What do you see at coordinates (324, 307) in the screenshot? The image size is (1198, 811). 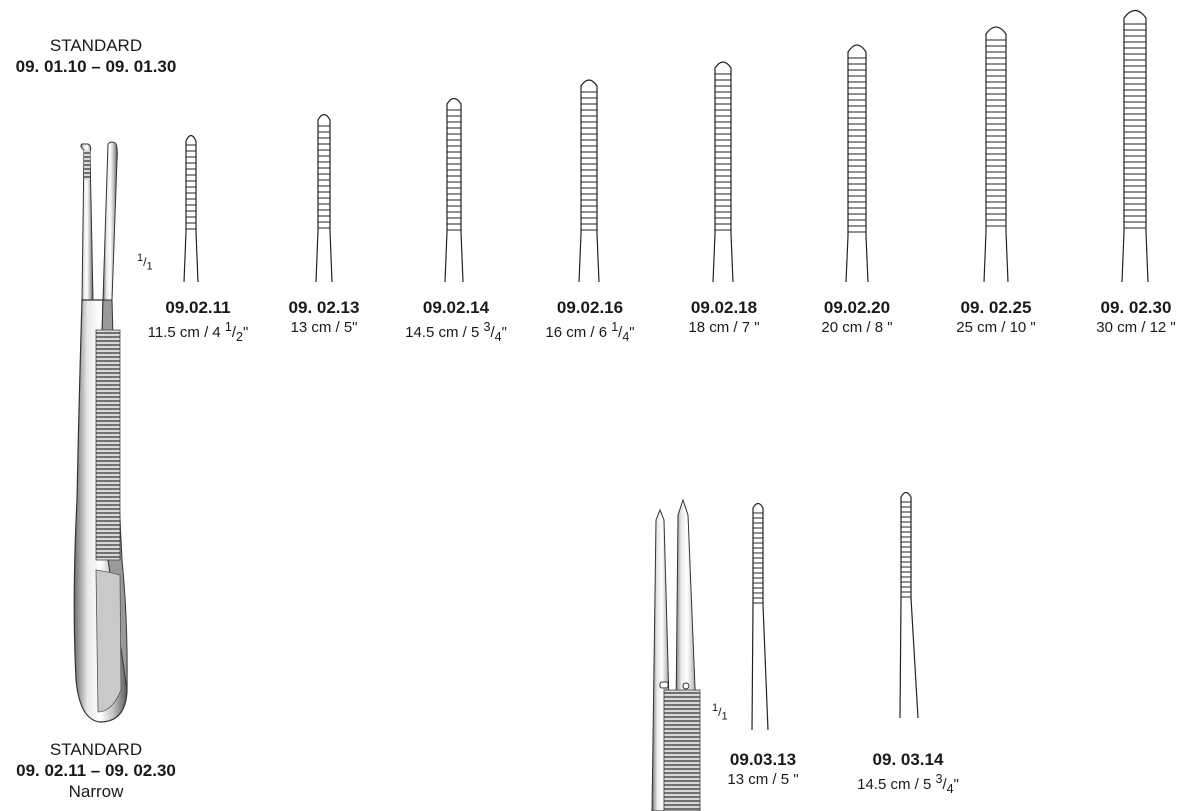 I see `product-code: 09. 02.13` at bounding box center [324, 307].